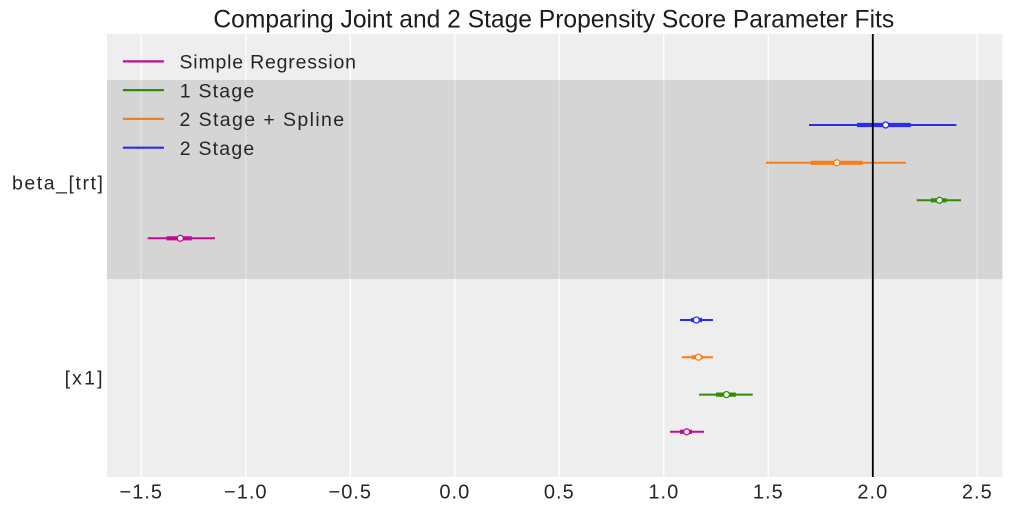 Image resolution: width=1011 pixels, height=511 pixels. I want to click on svg-text: −0.5, so click(350, 492).